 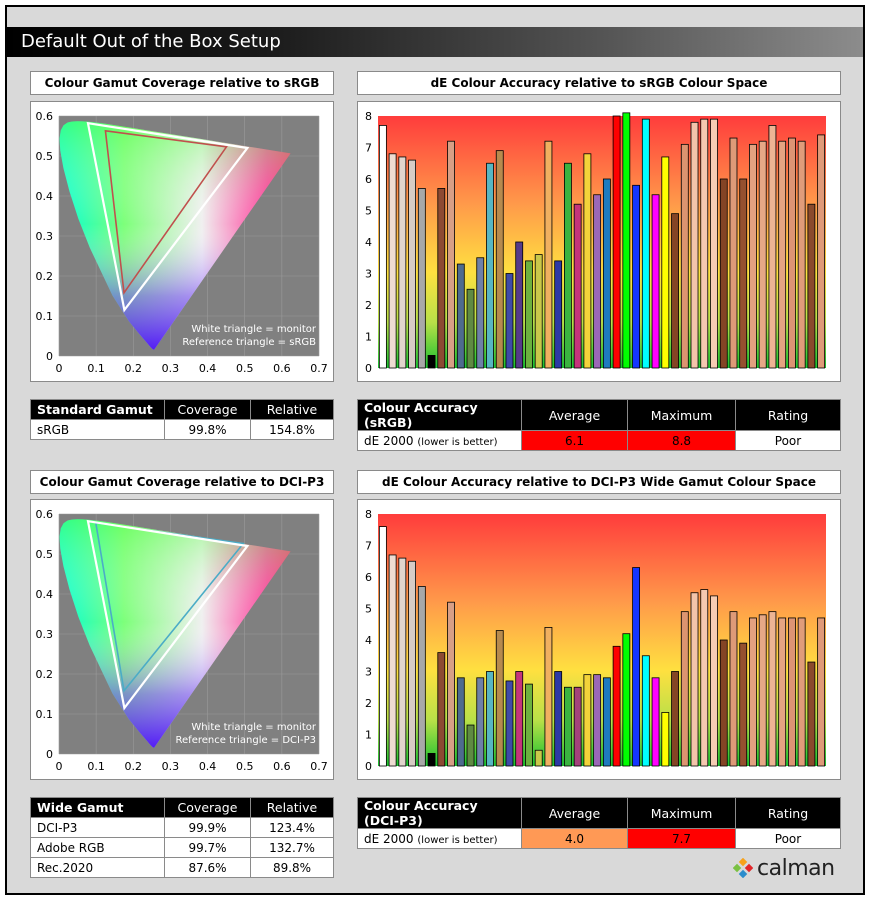 I want to click on maximum-cell: 8.8, so click(x=681, y=440).